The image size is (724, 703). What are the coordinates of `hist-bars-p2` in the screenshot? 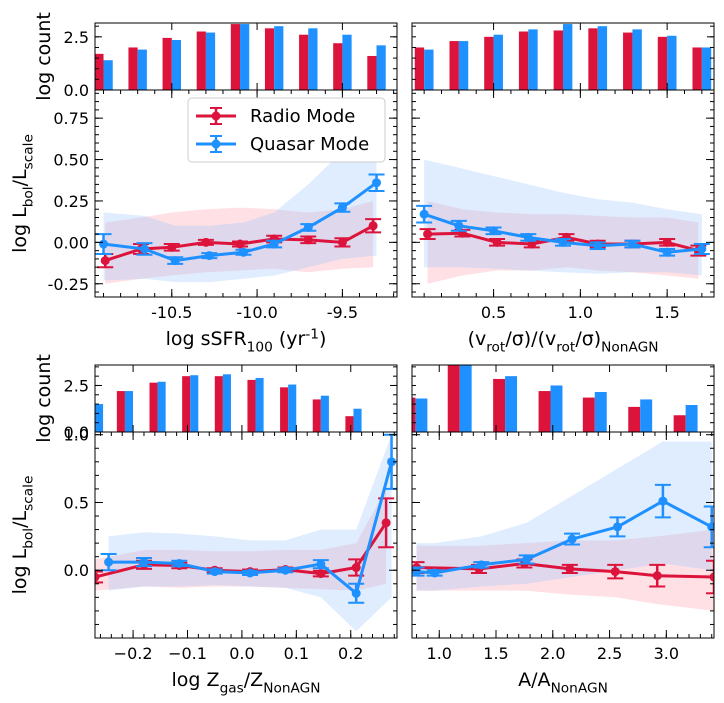 It's located at (563, 57).